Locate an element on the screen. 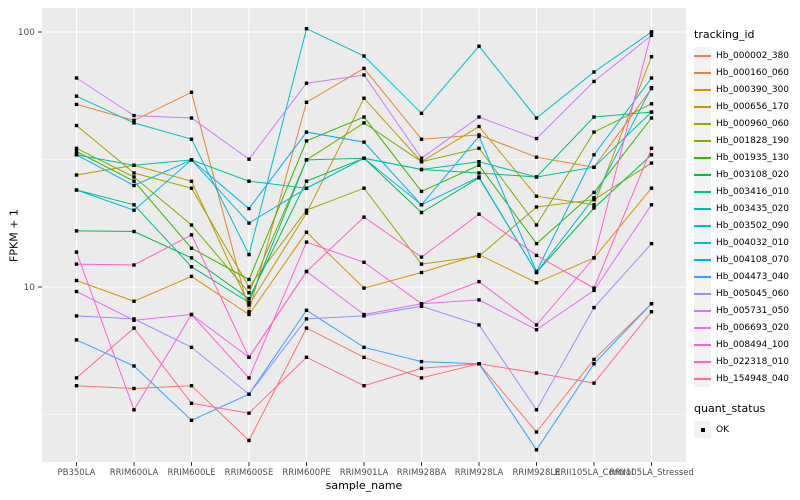  legend-item-label: Hb_000960_060 is located at coordinates (753, 123).